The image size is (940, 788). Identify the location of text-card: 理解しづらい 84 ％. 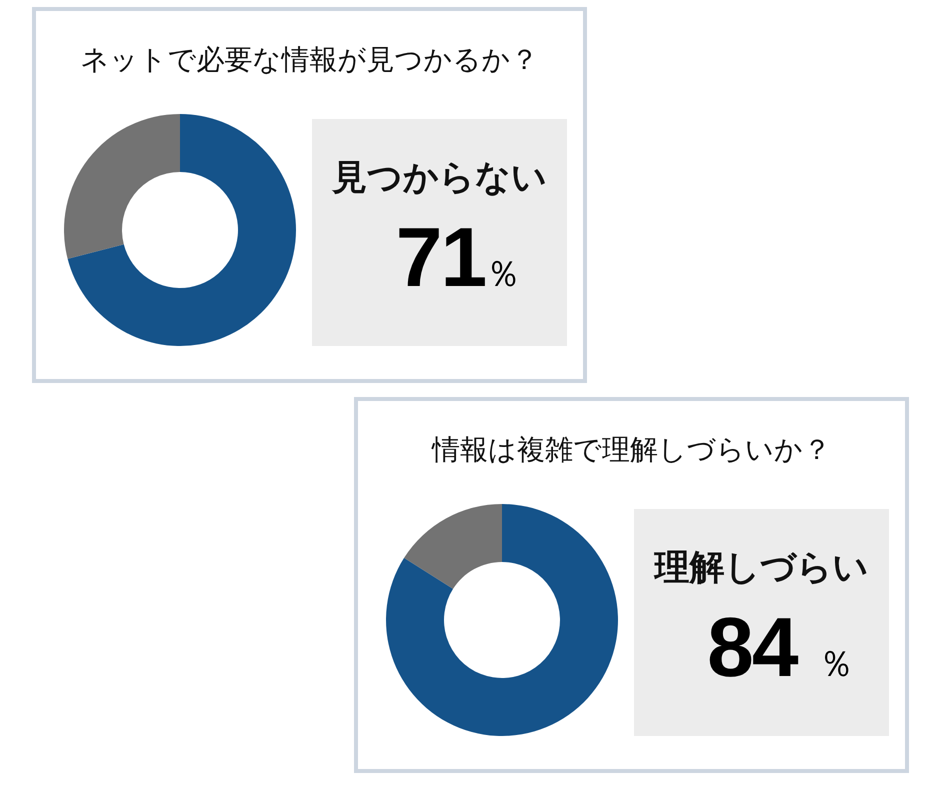
(761, 622).